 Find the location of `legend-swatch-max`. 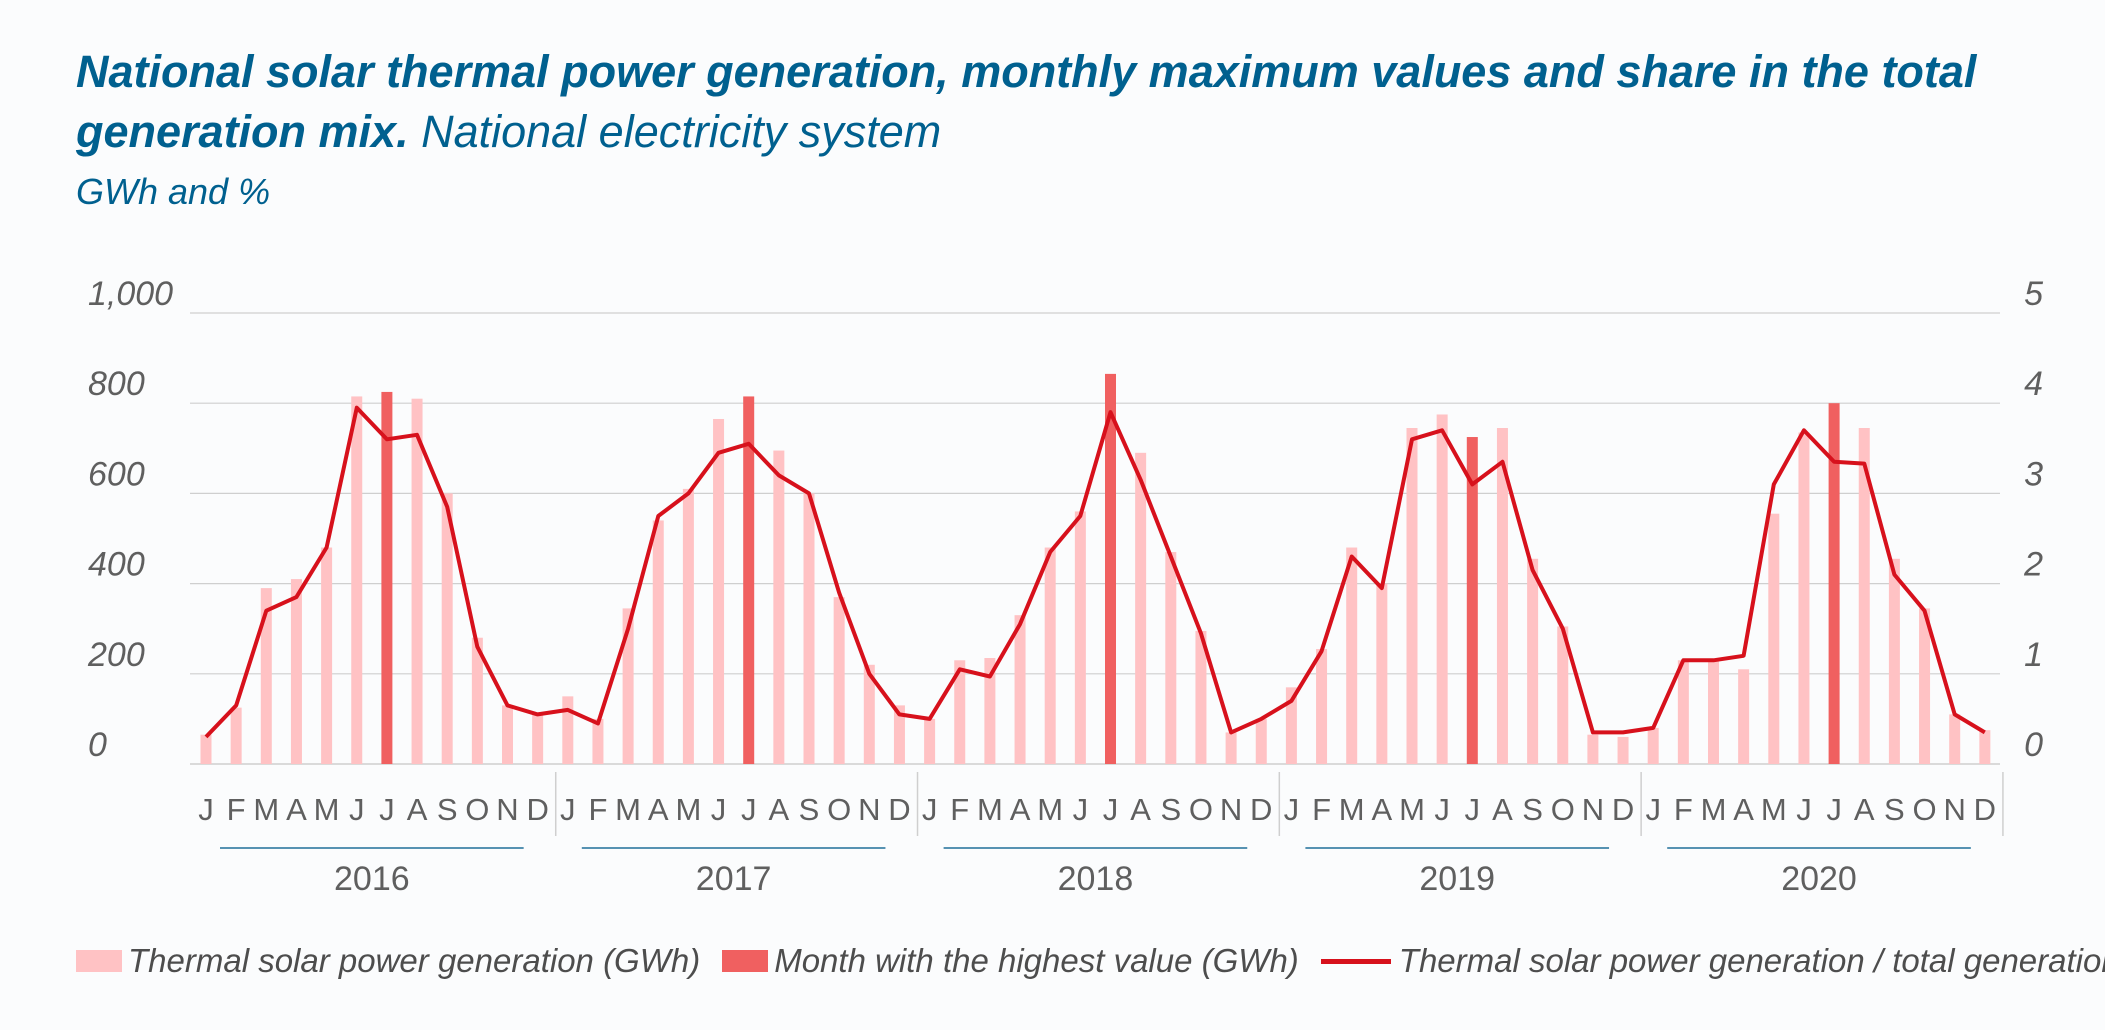

legend-swatch-max is located at coordinates (745, 961).